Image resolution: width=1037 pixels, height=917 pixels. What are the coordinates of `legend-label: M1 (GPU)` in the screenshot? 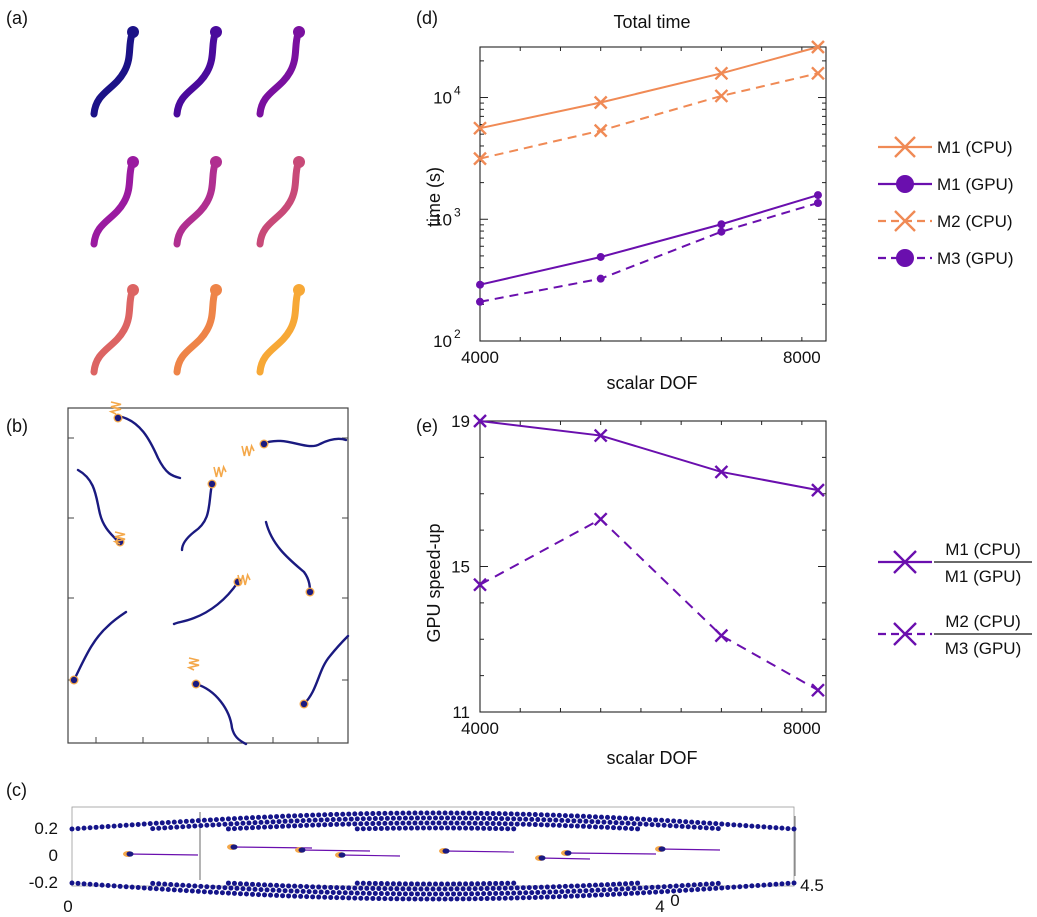 It's located at (975, 184).